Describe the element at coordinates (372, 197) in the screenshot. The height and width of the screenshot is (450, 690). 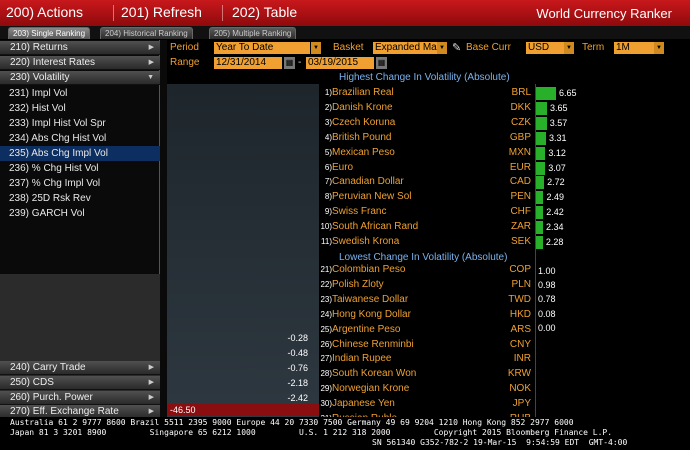
I see `currency-name: Peruvian New Sol` at that location.